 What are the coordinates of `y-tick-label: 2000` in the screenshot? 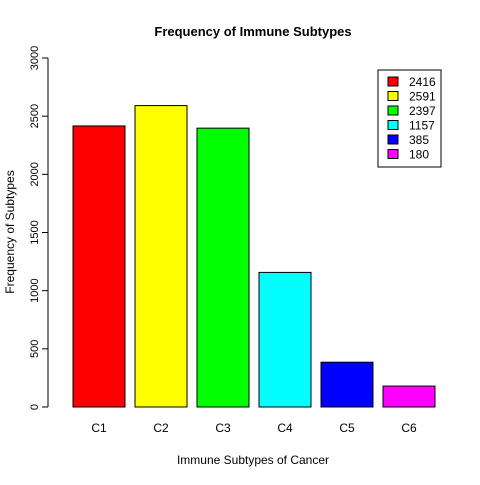 It's located at (35, 174).